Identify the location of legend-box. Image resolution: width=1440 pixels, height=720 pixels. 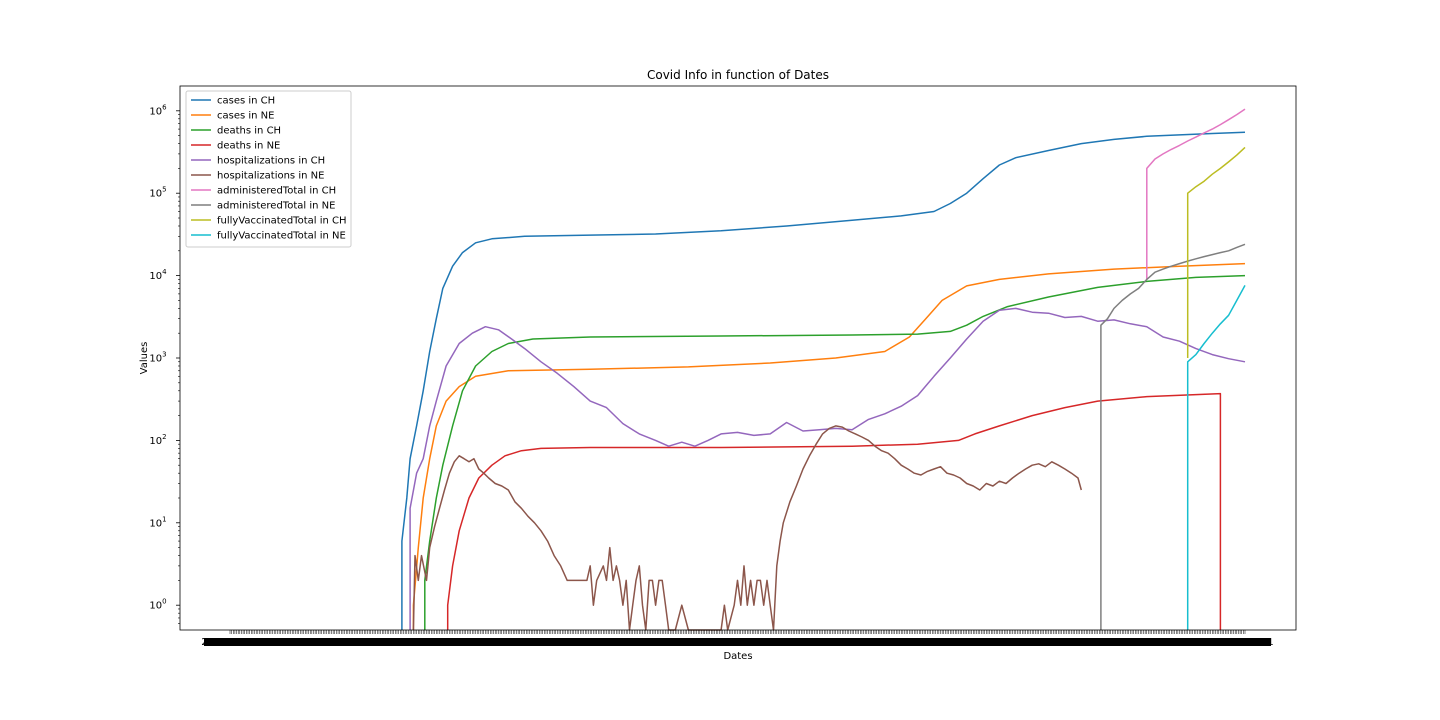
(268, 169).